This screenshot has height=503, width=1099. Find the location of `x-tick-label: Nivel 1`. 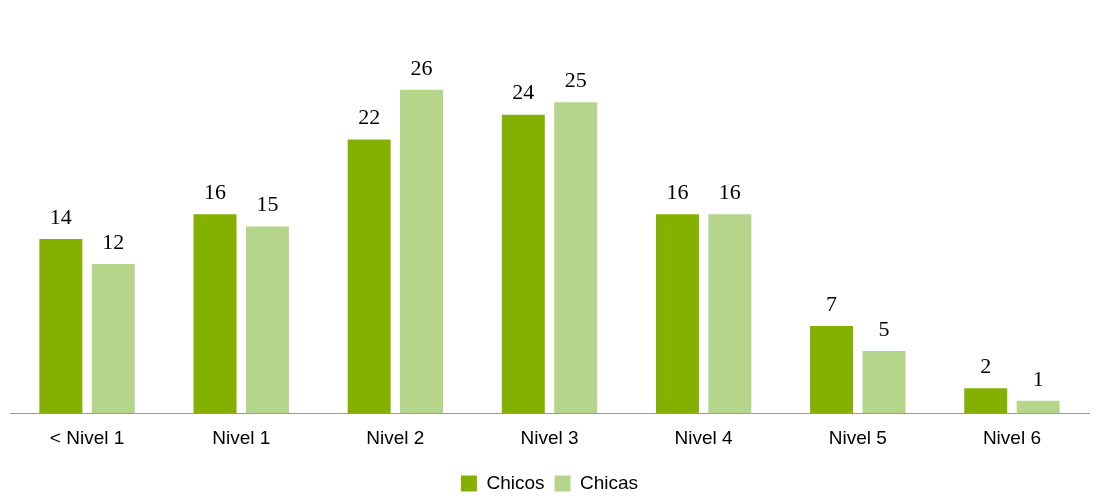

x-tick-label: Nivel 1 is located at coordinates (241, 437).